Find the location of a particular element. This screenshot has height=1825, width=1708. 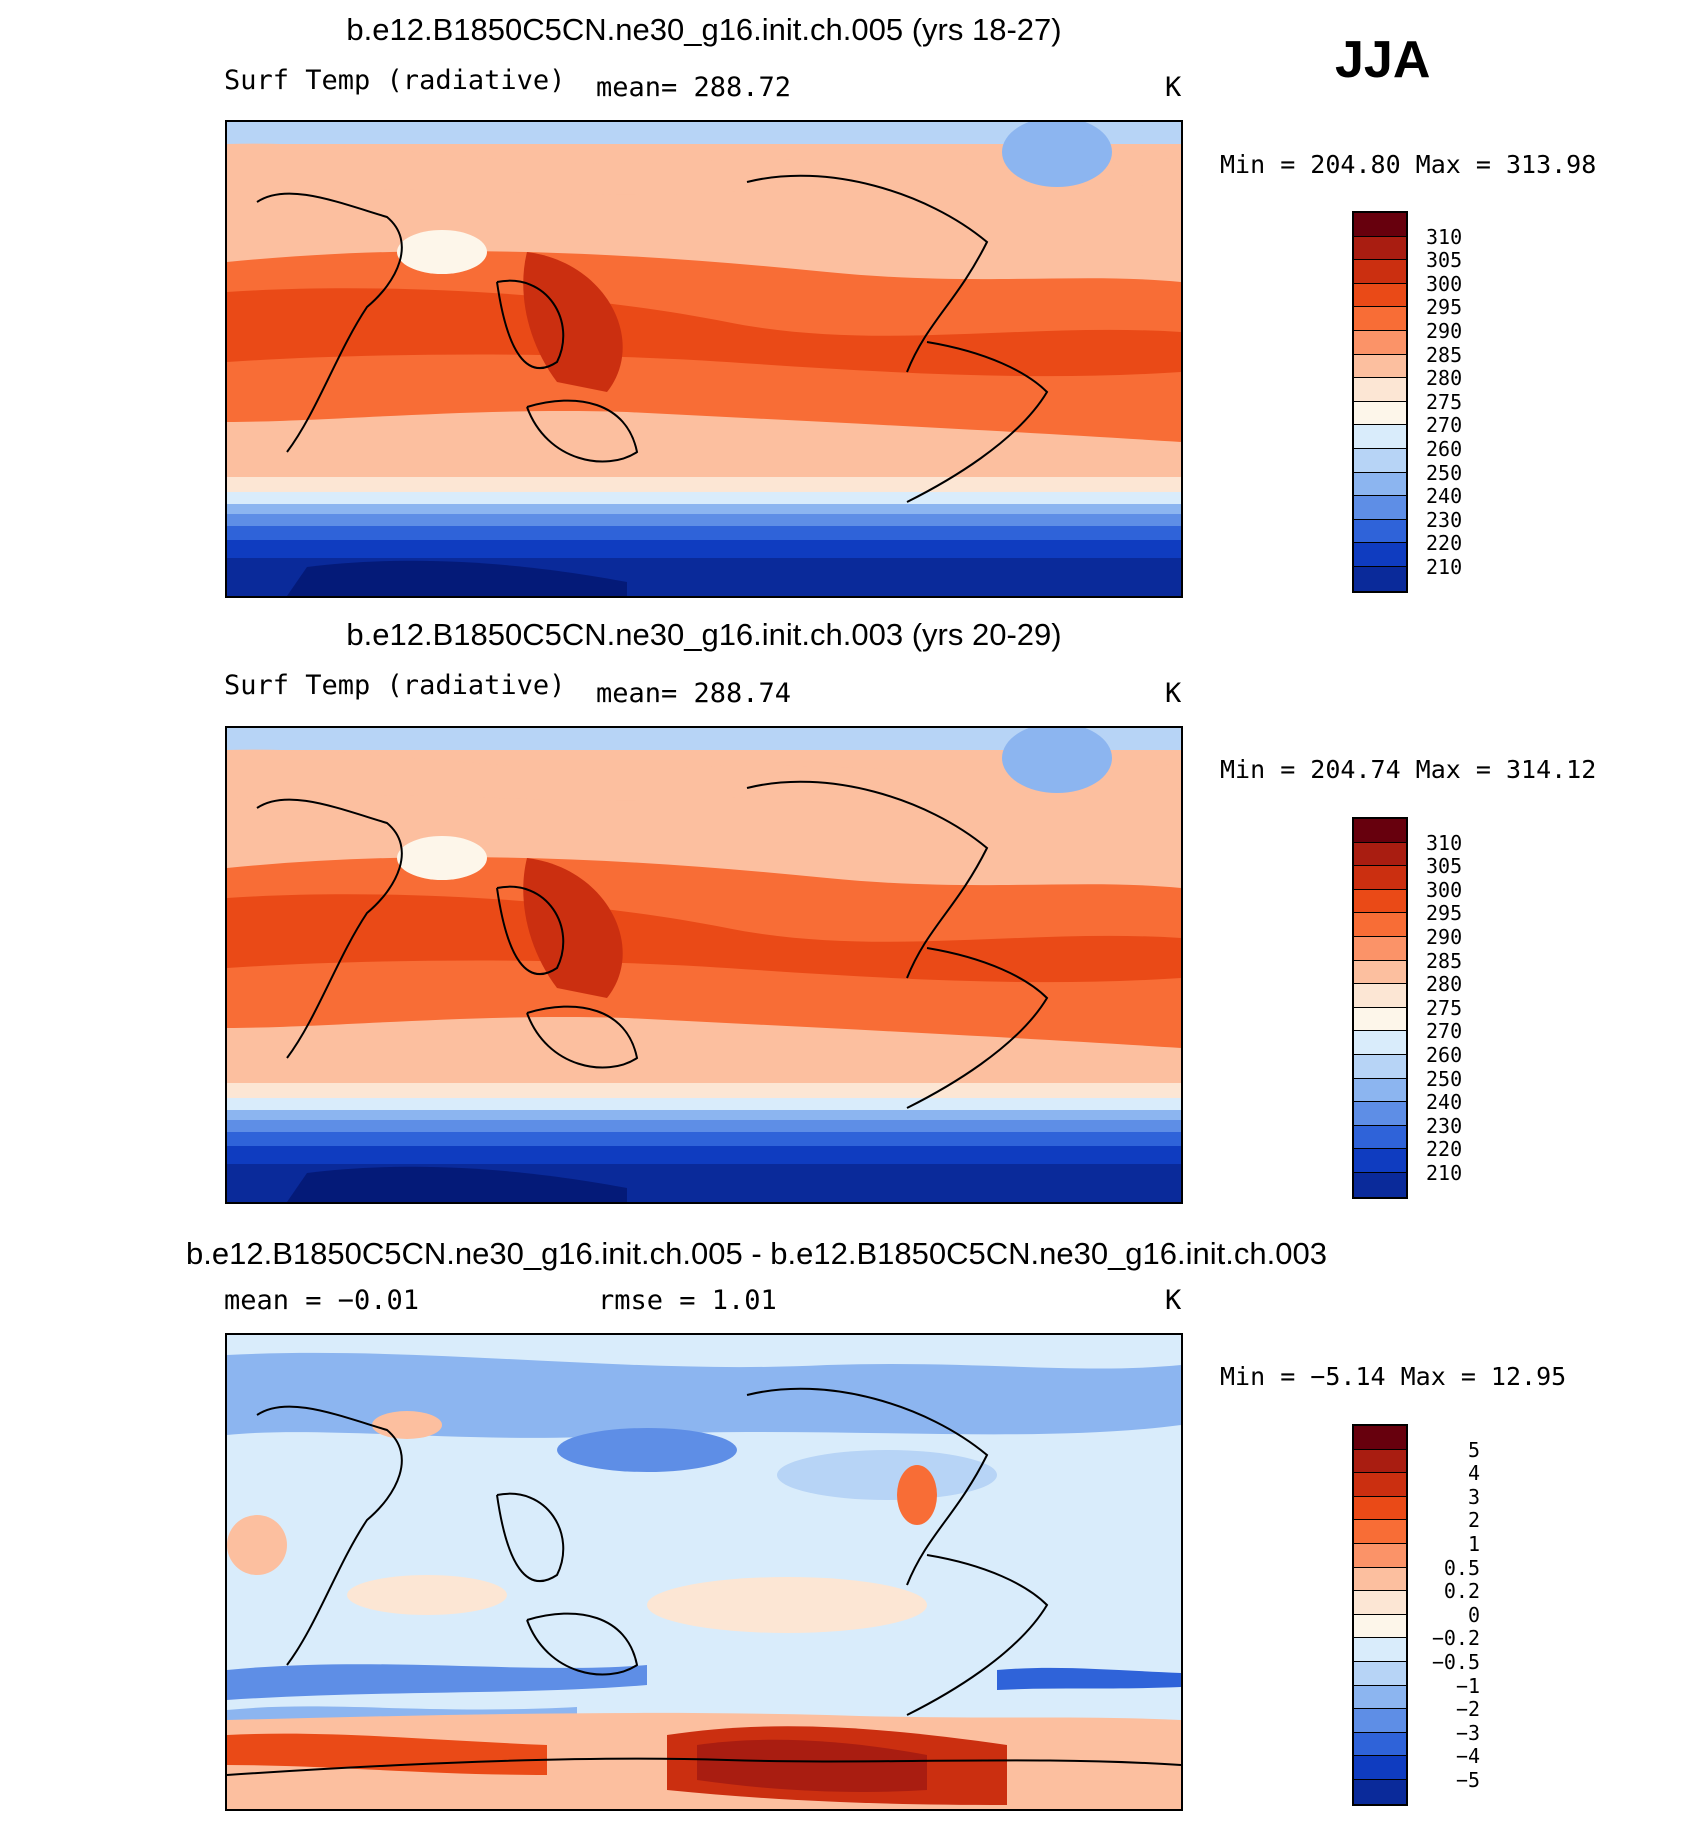

panel2-map is located at coordinates (704, 965).